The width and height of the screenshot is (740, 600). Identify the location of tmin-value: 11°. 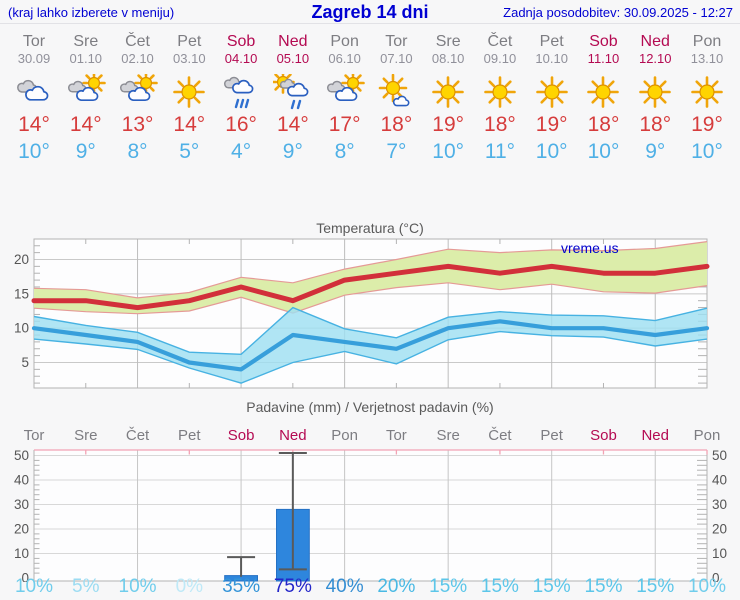
(500, 151).